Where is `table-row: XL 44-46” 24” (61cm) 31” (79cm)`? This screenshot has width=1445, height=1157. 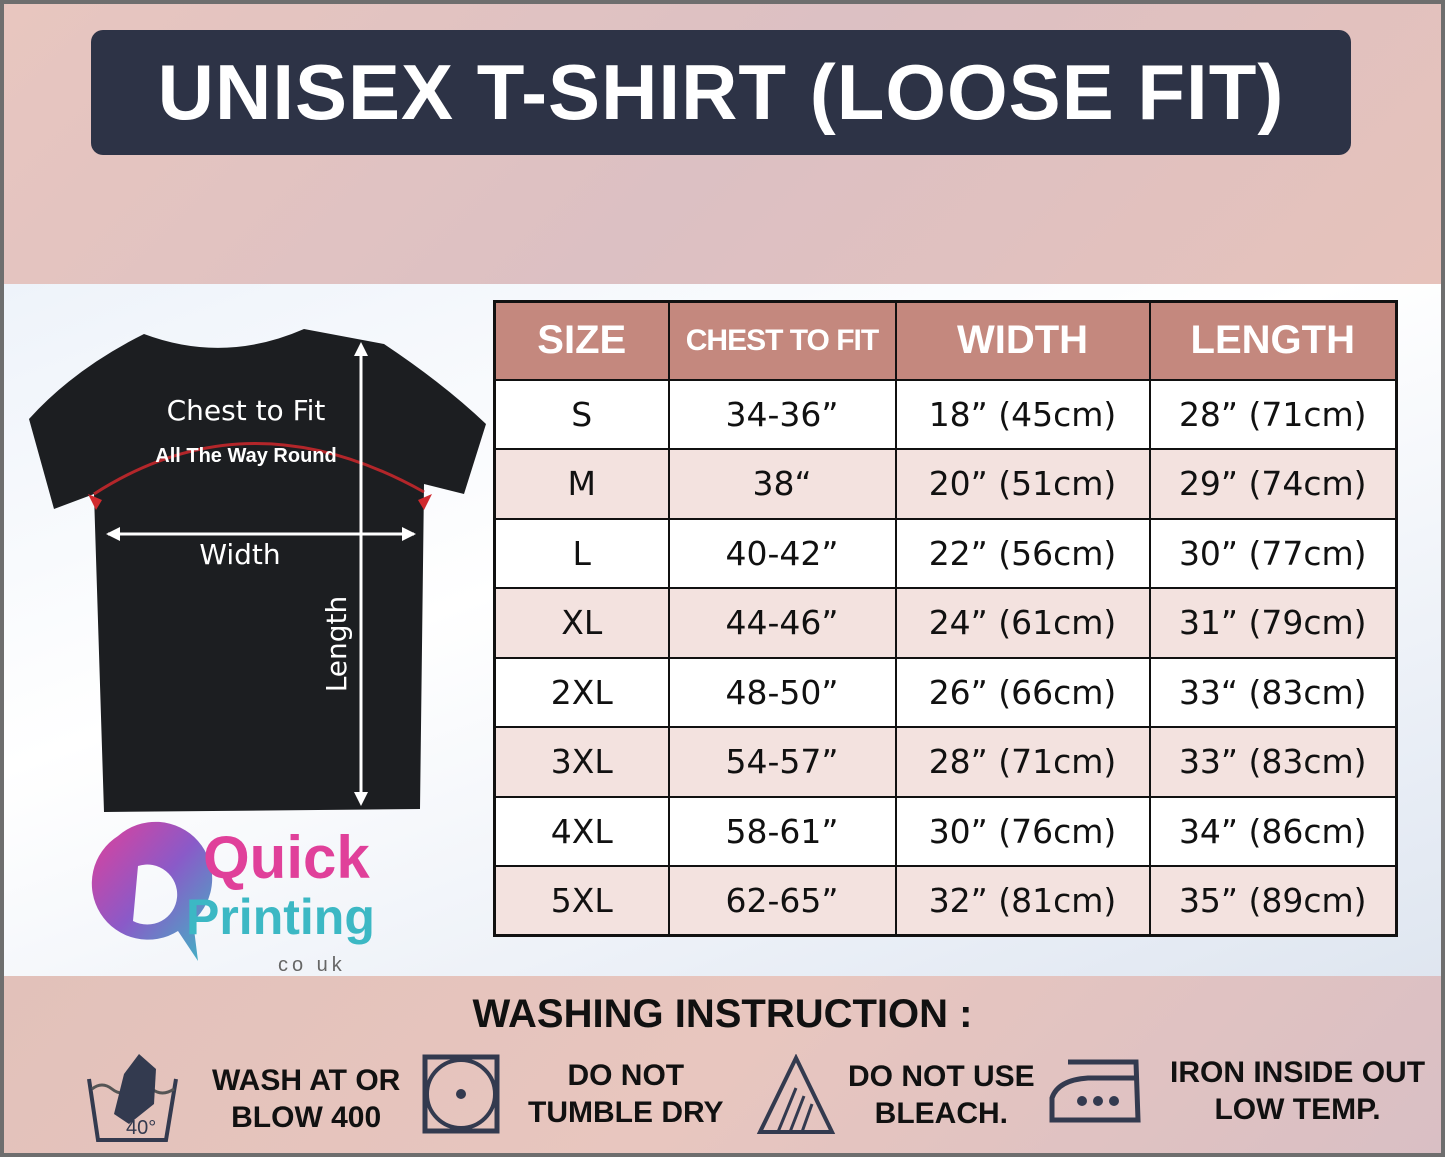 table-row: XL 44-46” 24” (61cm) 31” (79cm) is located at coordinates (945, 623).